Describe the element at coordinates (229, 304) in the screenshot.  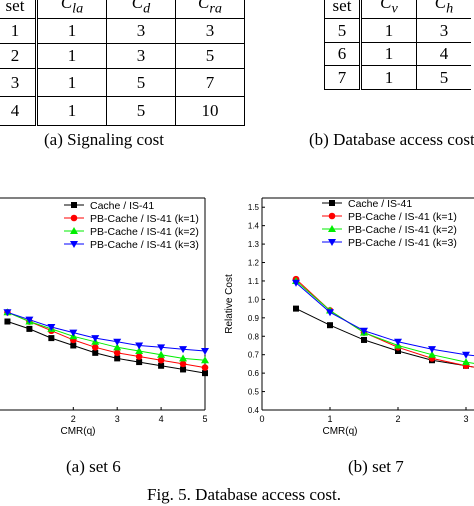
I see `y-axis-label: Relative Cost` at that location.